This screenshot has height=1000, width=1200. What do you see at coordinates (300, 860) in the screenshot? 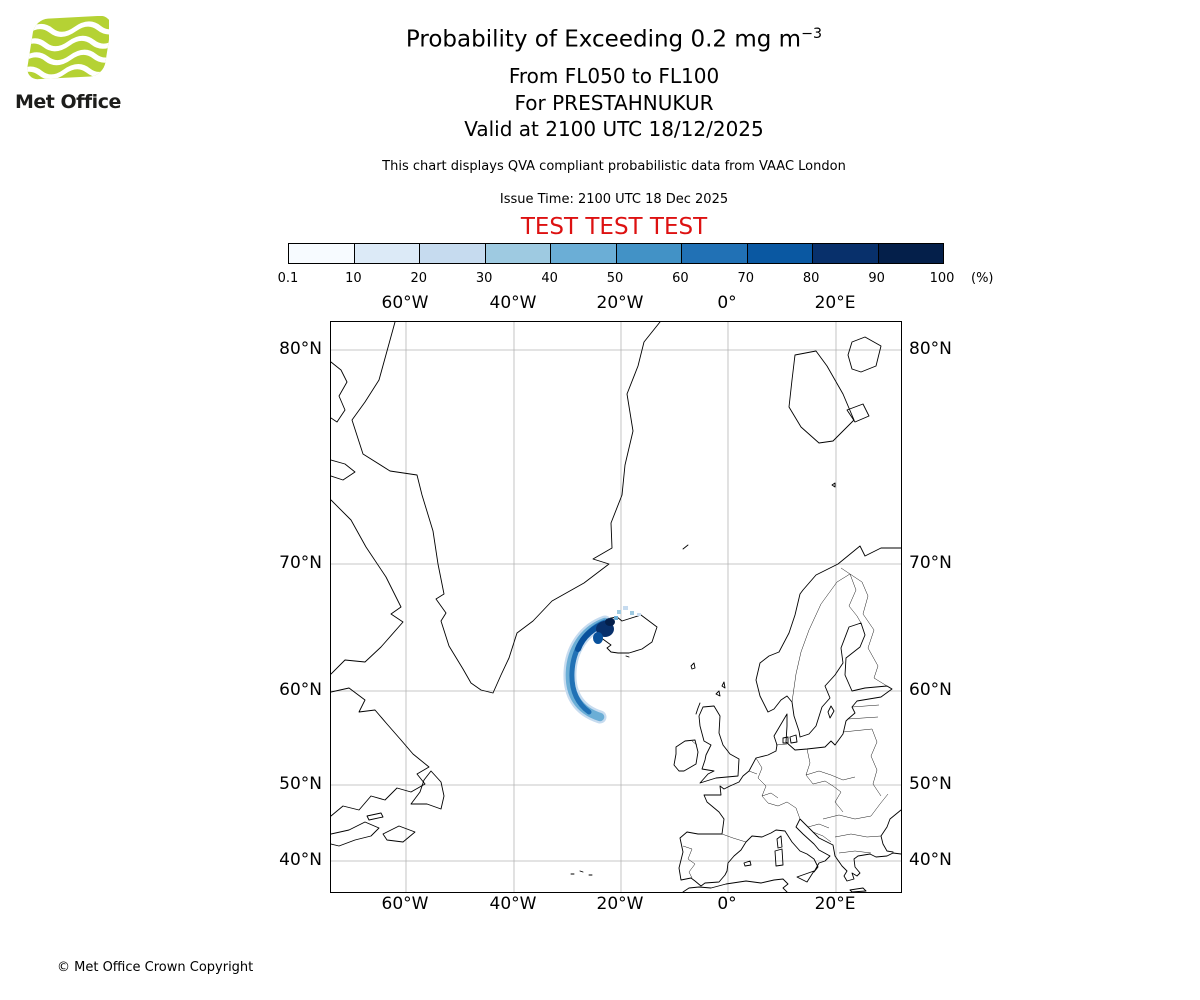
I see `y-axis-label-left: 40°N` at bounding box center [300, 860].